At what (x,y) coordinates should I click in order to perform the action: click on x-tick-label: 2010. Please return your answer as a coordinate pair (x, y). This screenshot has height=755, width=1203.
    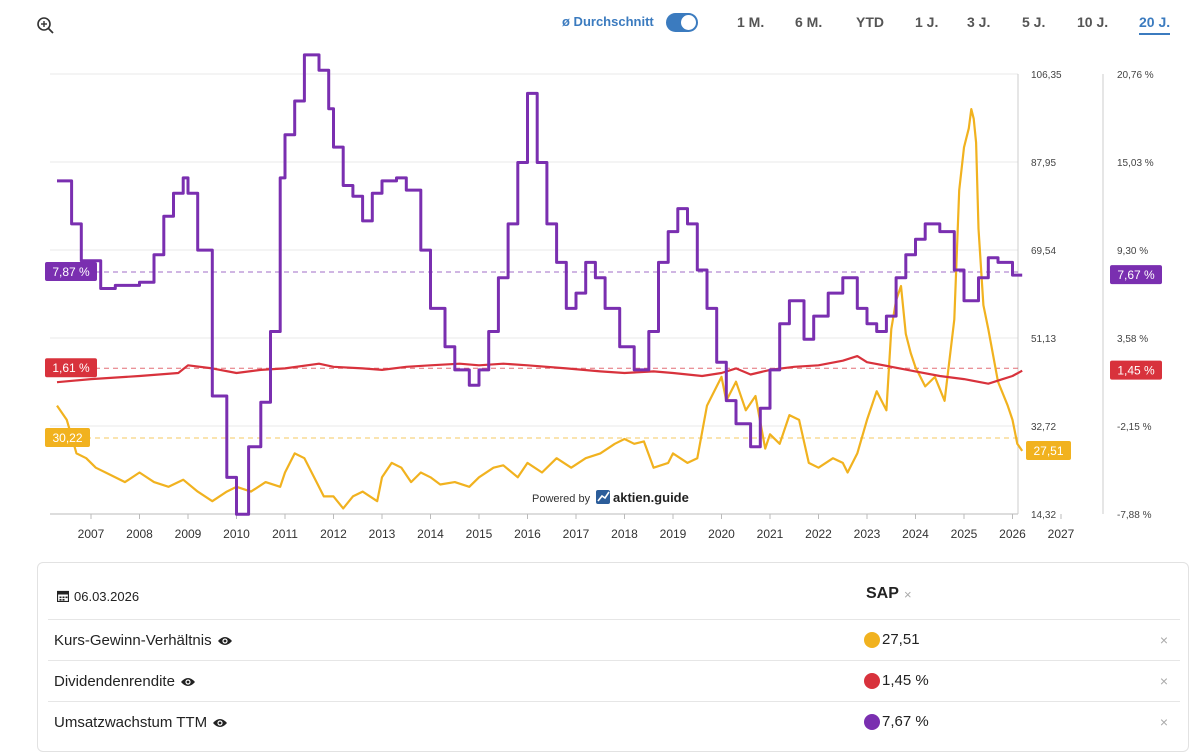
    Looking at the image, I should click on (236, 534).